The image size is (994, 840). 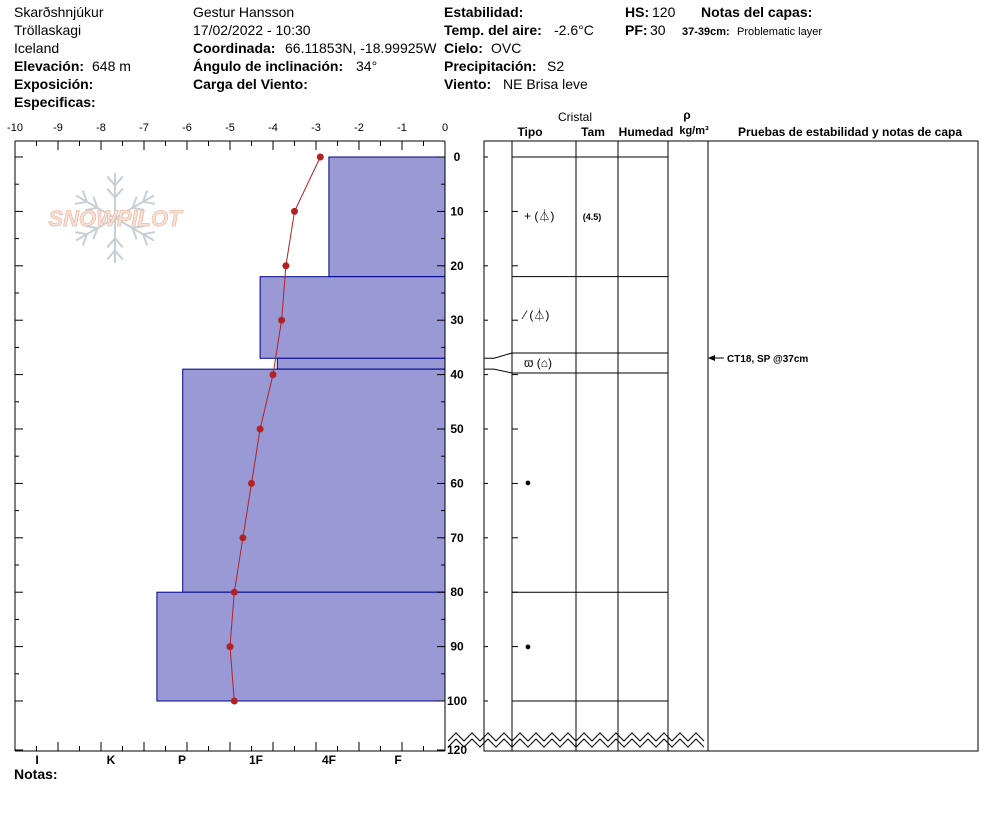 What do you see at coordinates (49, 66) in the screenshot?
I see `elevation-label: Elevación:` at bounding box center [49, 66].